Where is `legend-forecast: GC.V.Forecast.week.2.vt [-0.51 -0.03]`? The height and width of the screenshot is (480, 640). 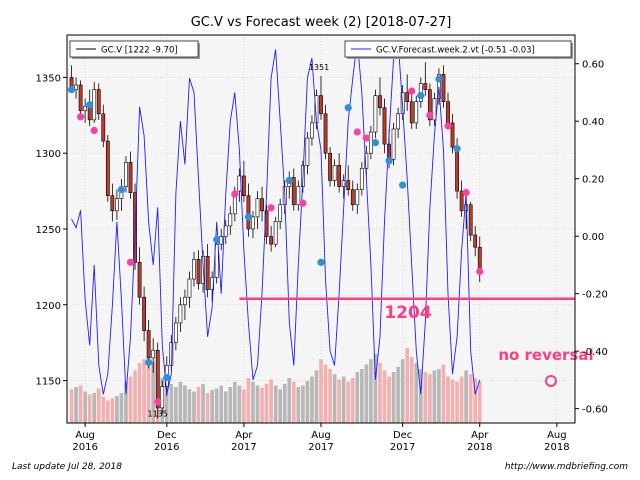 legend-forecast: GC.V.Forecast.week.2.vt [-0.51 -0.03] is located at coordinates (458, 49).